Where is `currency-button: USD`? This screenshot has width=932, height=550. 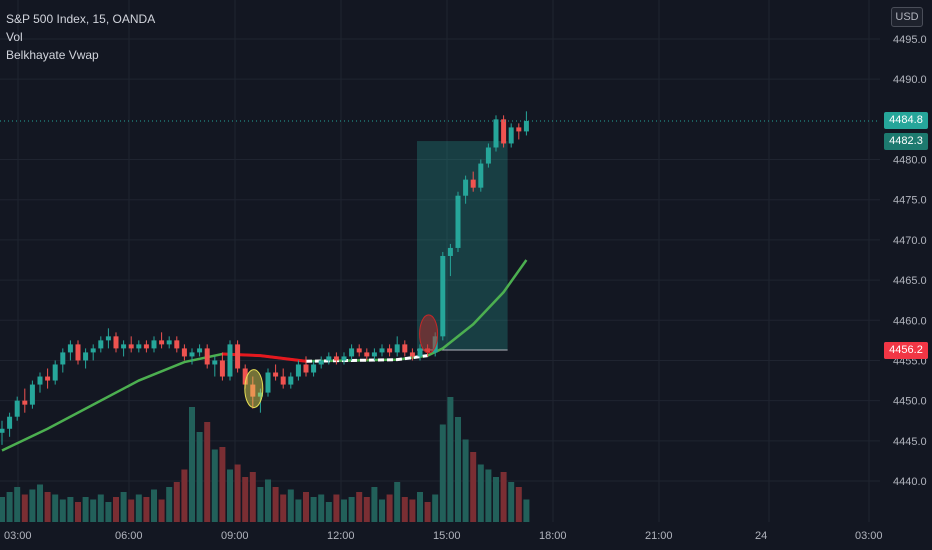 currency-button: USD is located at coordinates (907, 17).